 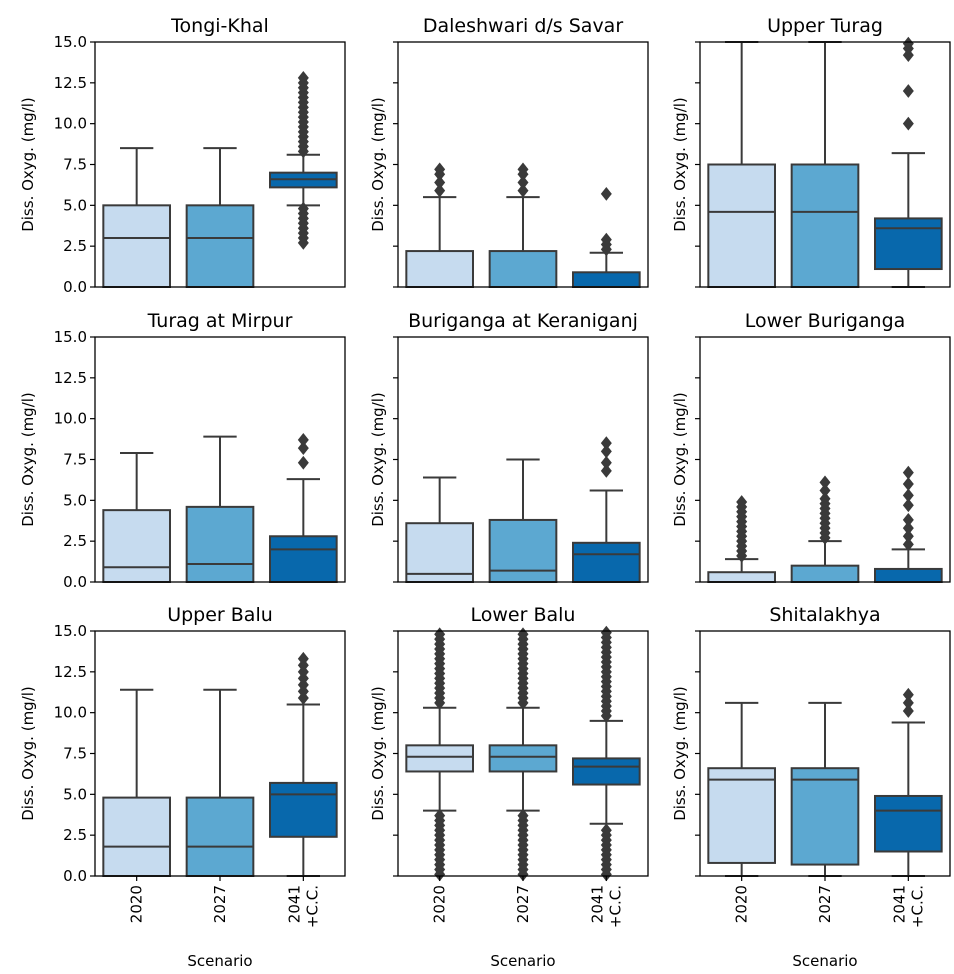 I want to click on panel-title: Turag at Mirpur, so click(x=220, y=321).